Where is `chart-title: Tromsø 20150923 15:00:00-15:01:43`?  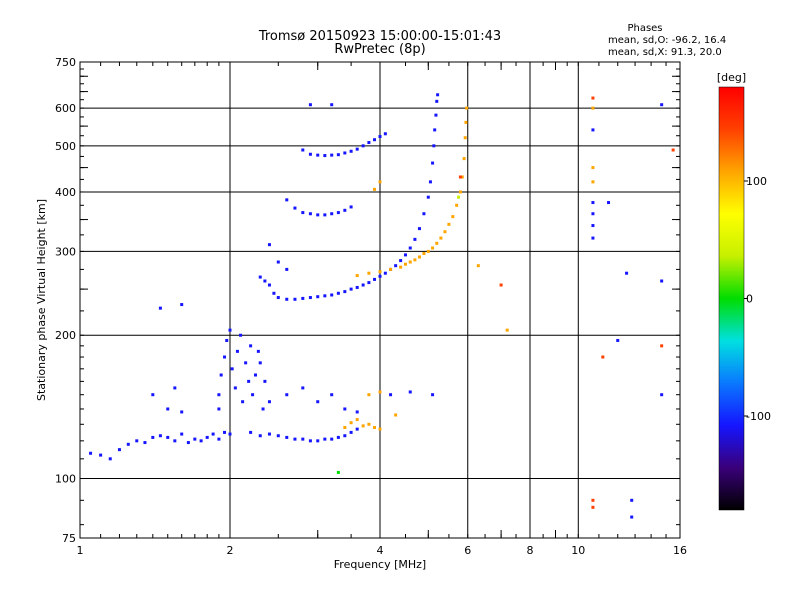 chart-title: Tromsø 20150923 15:00:00-15:01:43 is located at coordinates (379, 36).